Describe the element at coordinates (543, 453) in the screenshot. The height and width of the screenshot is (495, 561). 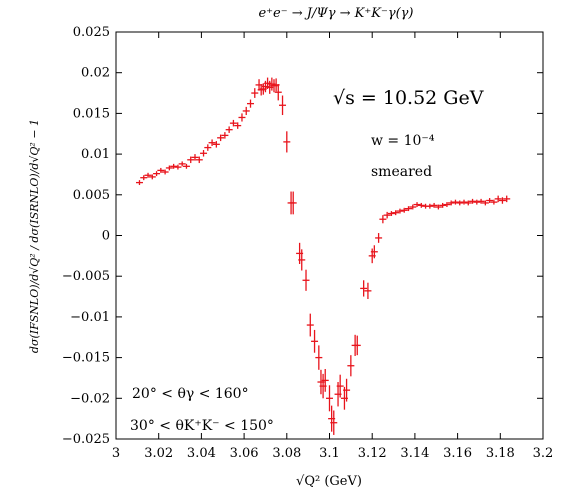
I see `x-tick-label: 3.2` at that location.